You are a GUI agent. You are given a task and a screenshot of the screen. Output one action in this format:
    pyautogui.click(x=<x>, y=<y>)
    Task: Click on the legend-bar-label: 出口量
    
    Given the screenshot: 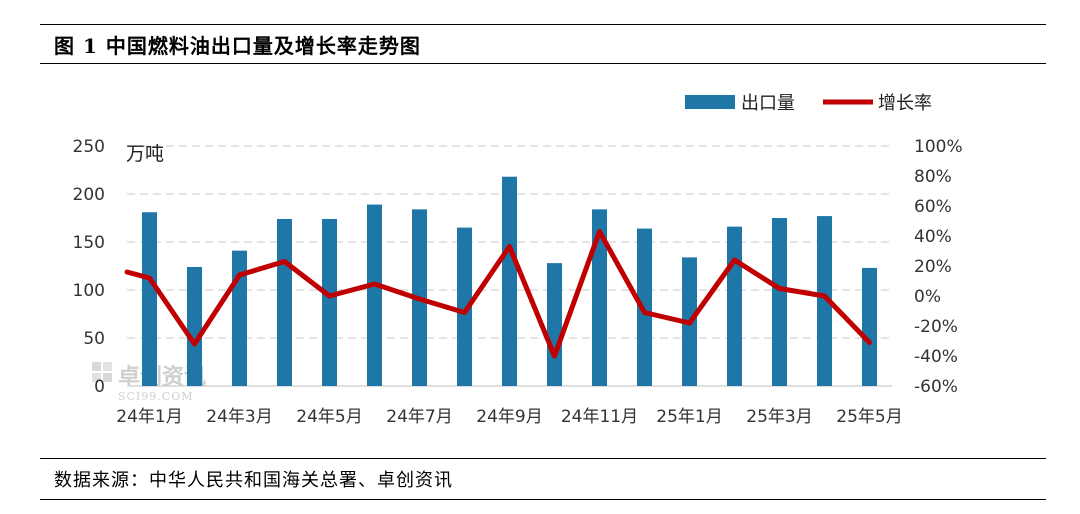 What is the action you would take?
    pyautogui.click(x=768, y=103)
    